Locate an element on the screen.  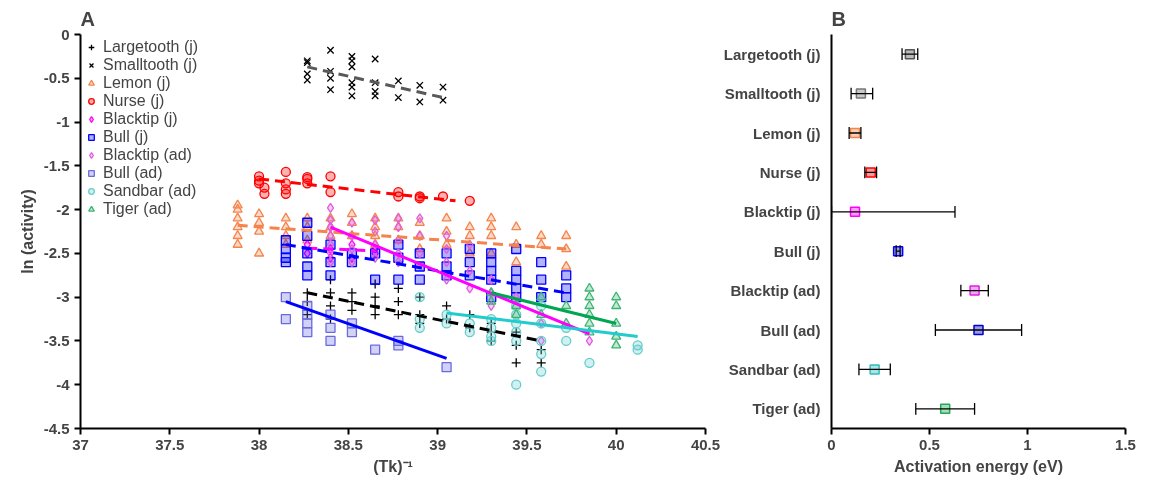
legend-label: Lemon (j) is located at coordinates (137, 83).